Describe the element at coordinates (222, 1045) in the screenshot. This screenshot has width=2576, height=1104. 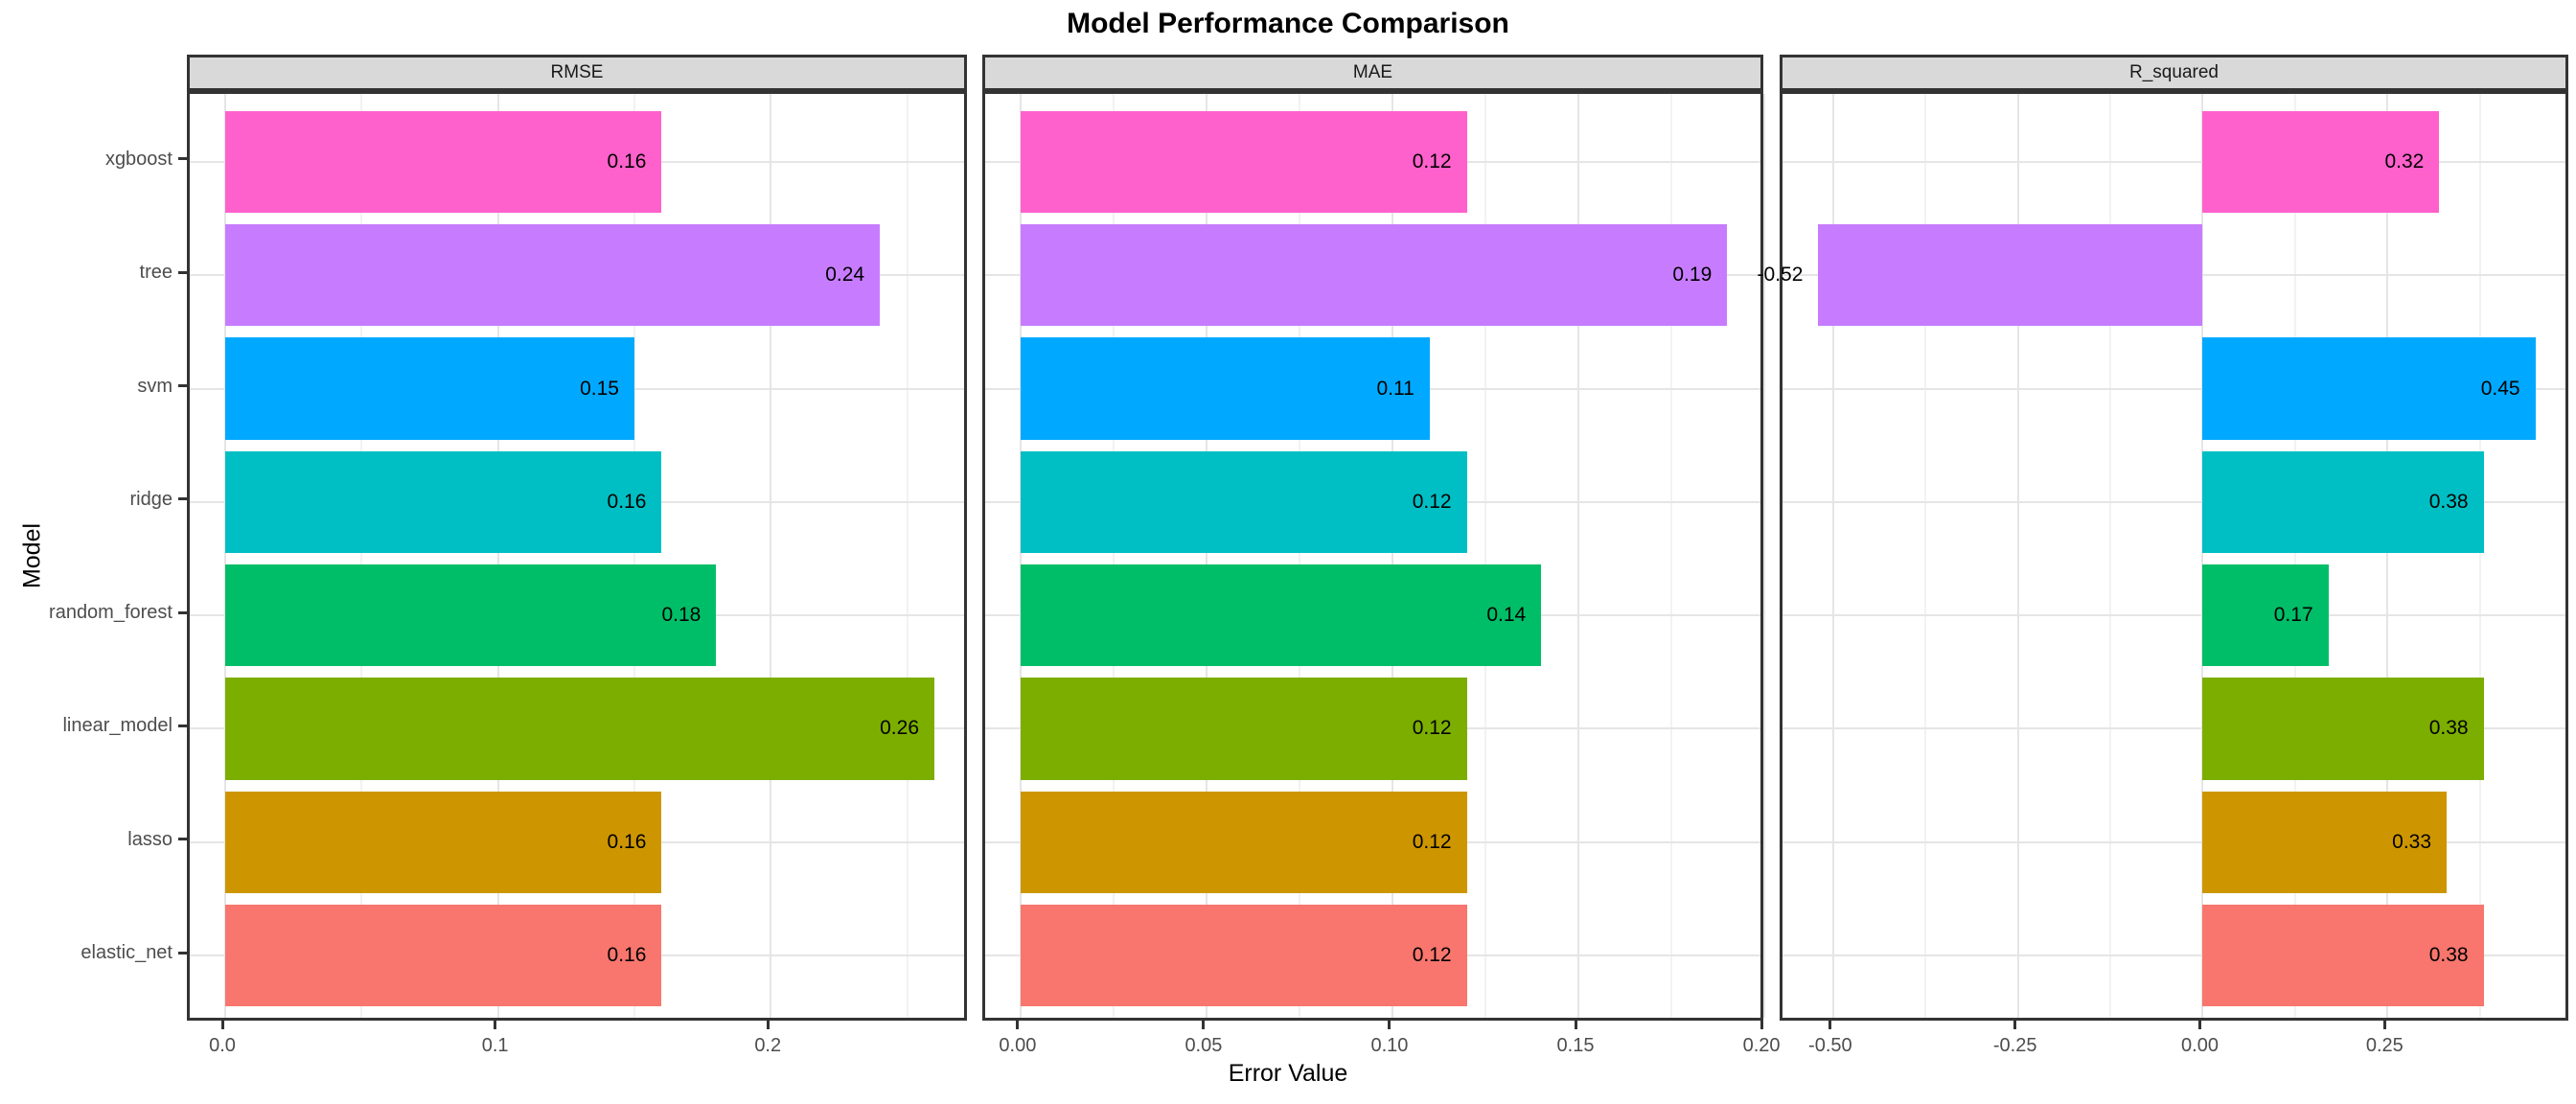
I see `x-tick-label: 0.0` at that location.